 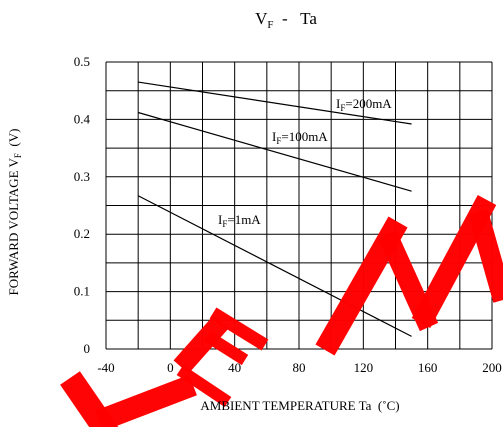 What do you see at coordinates (82, 118) in the screenshot?
I see `y-tick-label: 0.4` at bounding box center [82, 118].